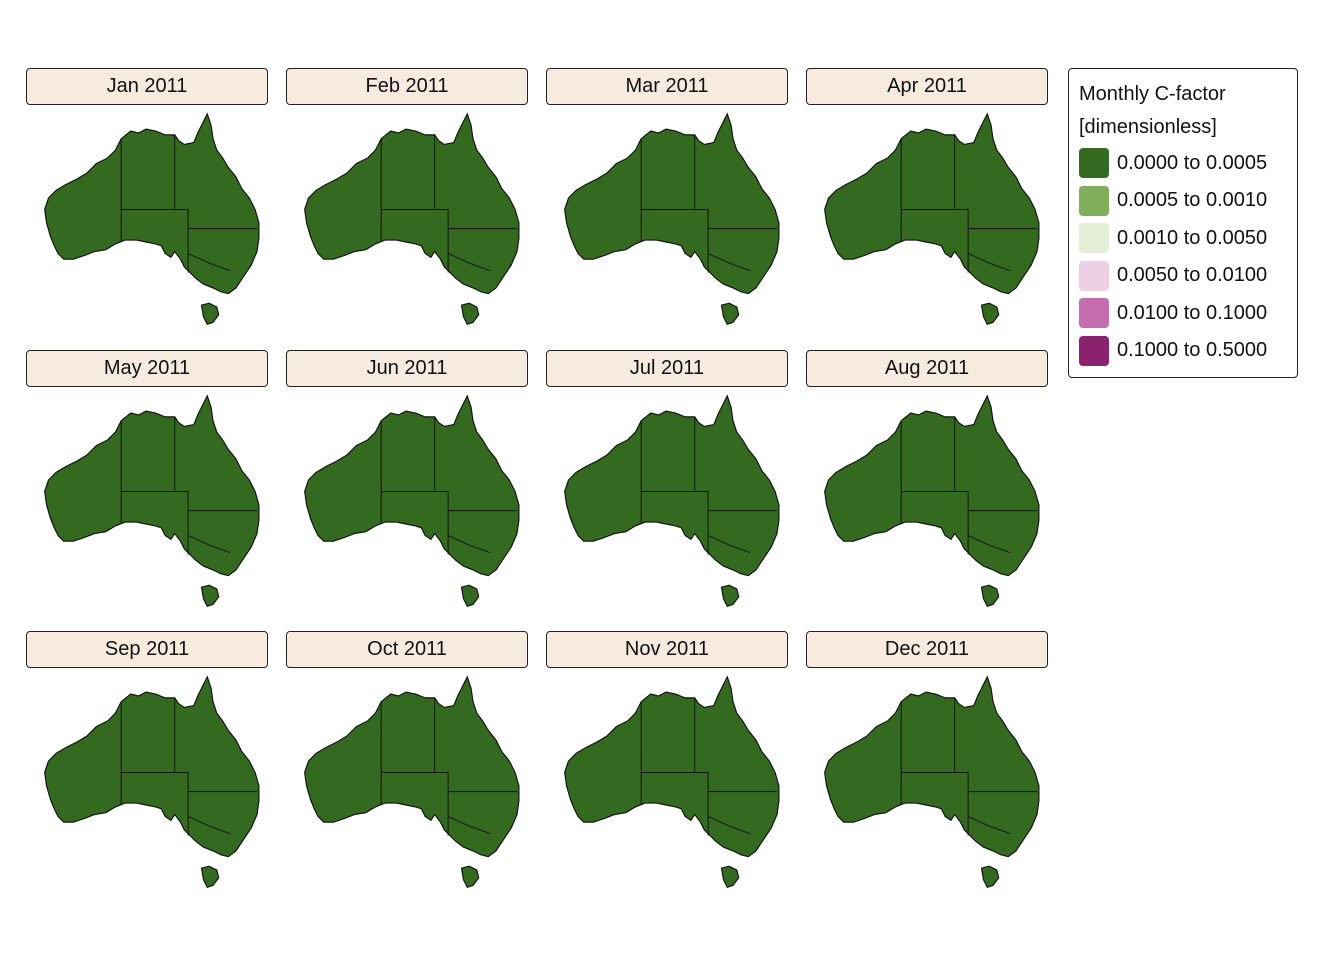  I want to click on panel-title: Sep 2011, so click(147, 649).